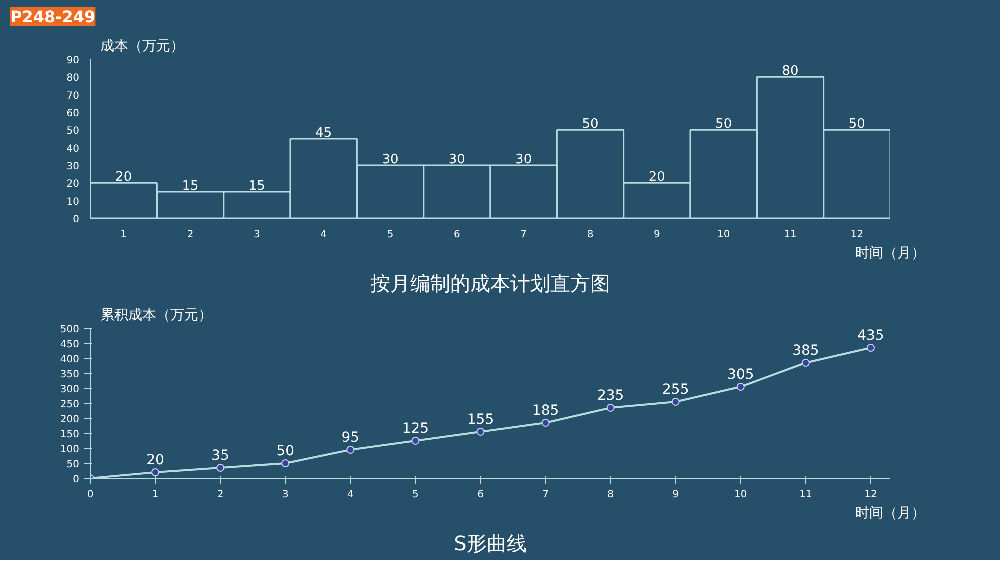 The image size is (1000, 562). Describe the element at coordinates (73, 114) in the screenshot. I see `y-tick-label: 60` at that location.